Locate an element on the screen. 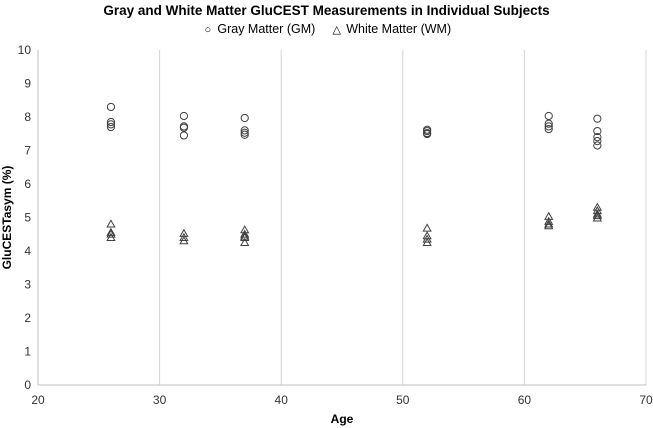  x-tick-label: 20 is located at coordinates (38, 400).